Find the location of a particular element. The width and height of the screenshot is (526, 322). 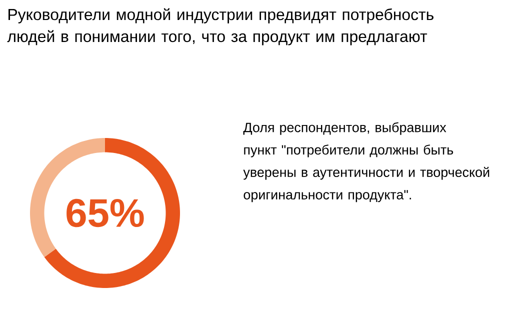

text: Руководители модной индустрии предвидят потребность людей в понимании того, что за продукт им предлагают is located at coordinates (220, 27).